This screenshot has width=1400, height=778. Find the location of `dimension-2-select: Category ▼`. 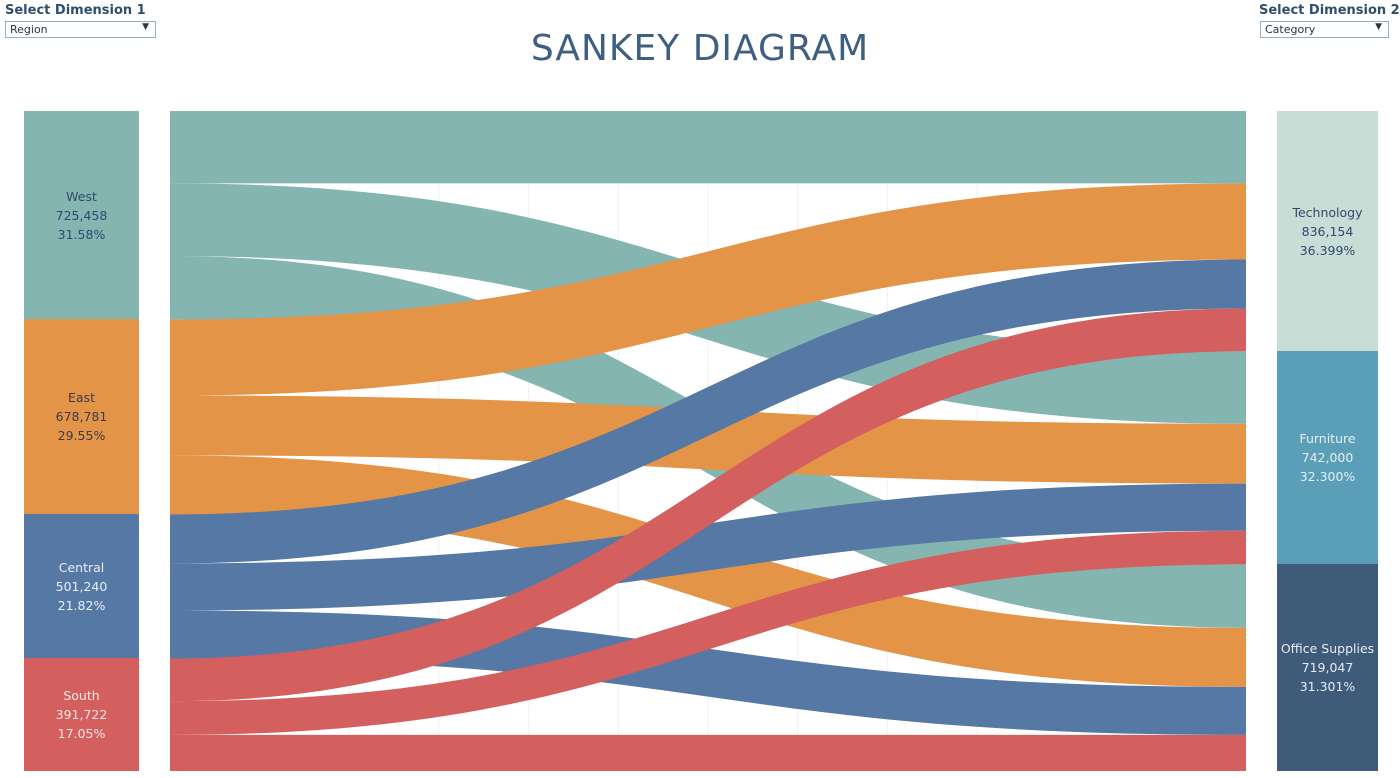

dimension-2-select: Category ▼ is located at coordinates (1324, 29).